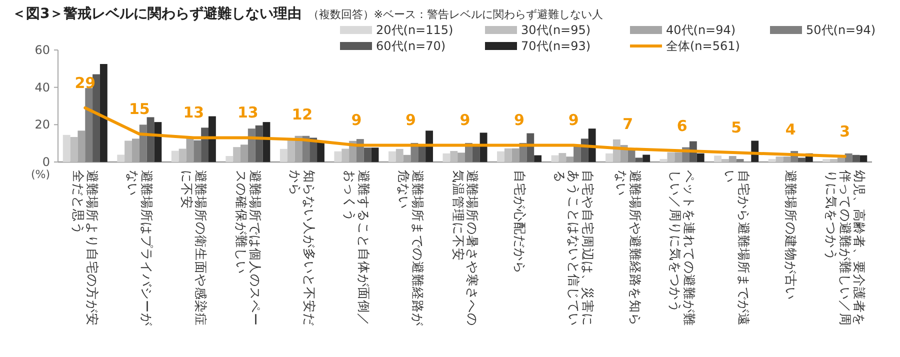 The image size is (900, 357). Describe the element at coordinates (465, 248) in the screenshot. I see `x-tick-label: 避難場所の暑さや寒さへの気温管理に不安` at that location.